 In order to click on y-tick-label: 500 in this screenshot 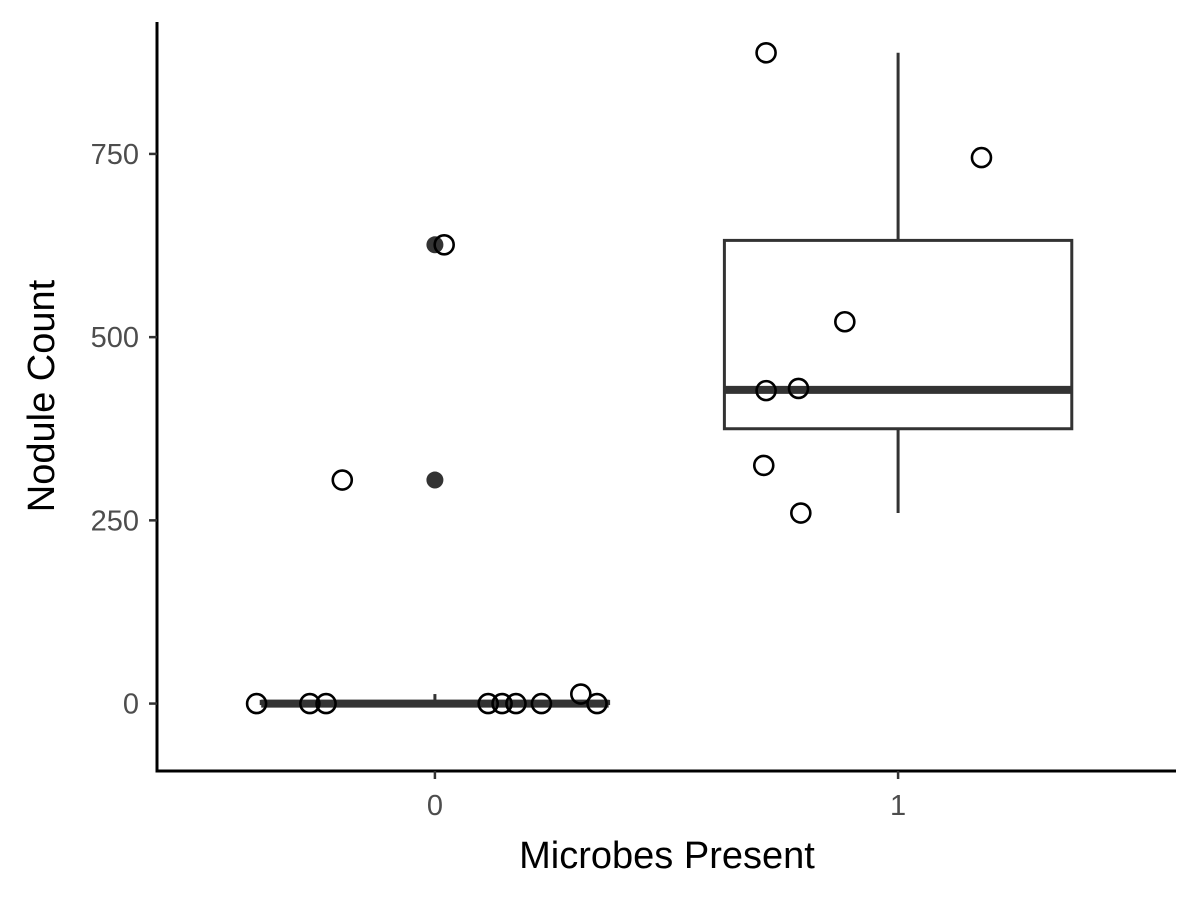, I will do `click(115, 338)`.